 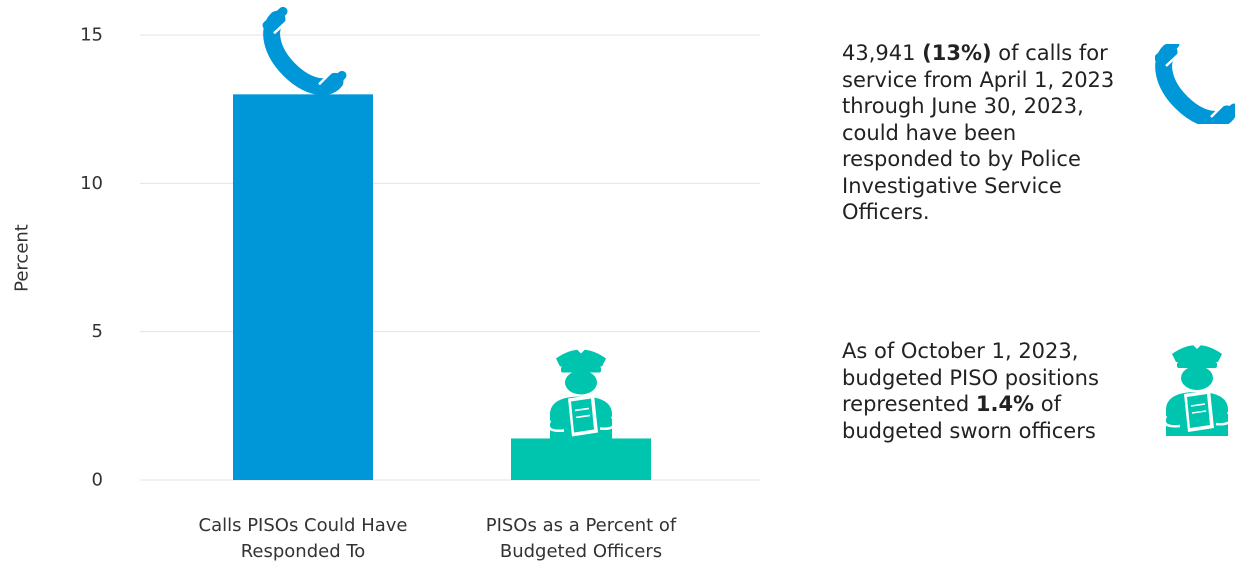 I want to click on note-line: through June 30, 2023,, so click(x=984, y=106).